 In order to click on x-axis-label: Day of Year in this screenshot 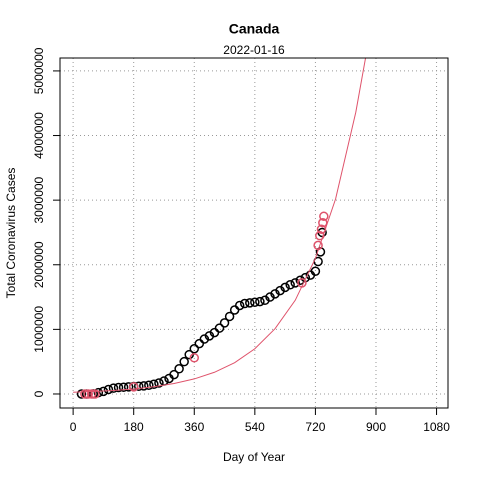, I will do `click(254, 457)`.